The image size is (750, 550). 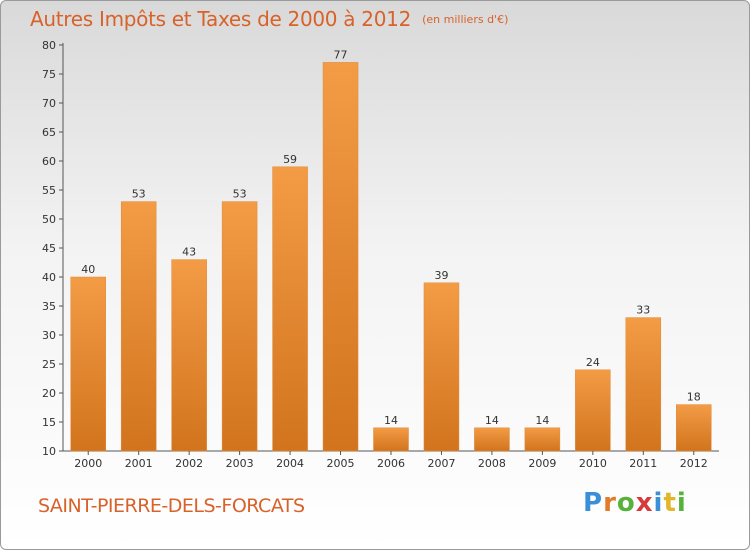 I want to click on location-label: SAINT-PIERRE-DELS-FORCATS, so click(x=171, y=506).